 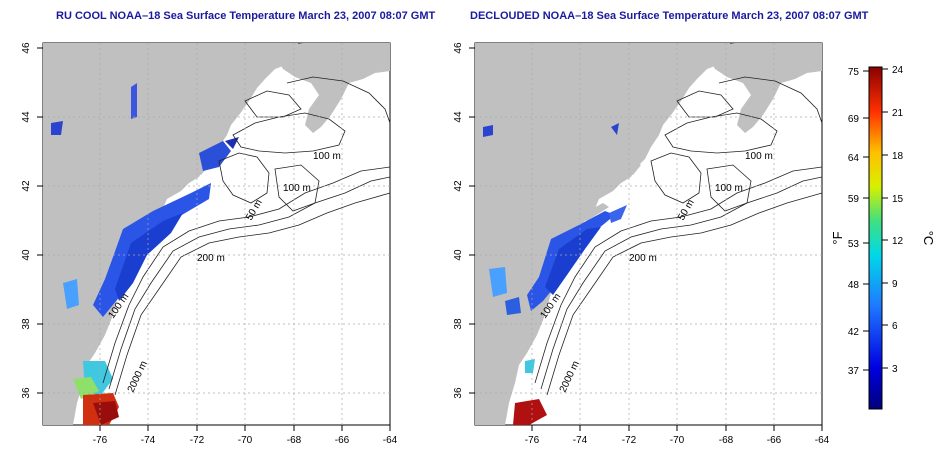 What do you see at coordinates (898, 156) in the screenshot?
I see `celsius-tick: 18` at bounding box center [898, 156].